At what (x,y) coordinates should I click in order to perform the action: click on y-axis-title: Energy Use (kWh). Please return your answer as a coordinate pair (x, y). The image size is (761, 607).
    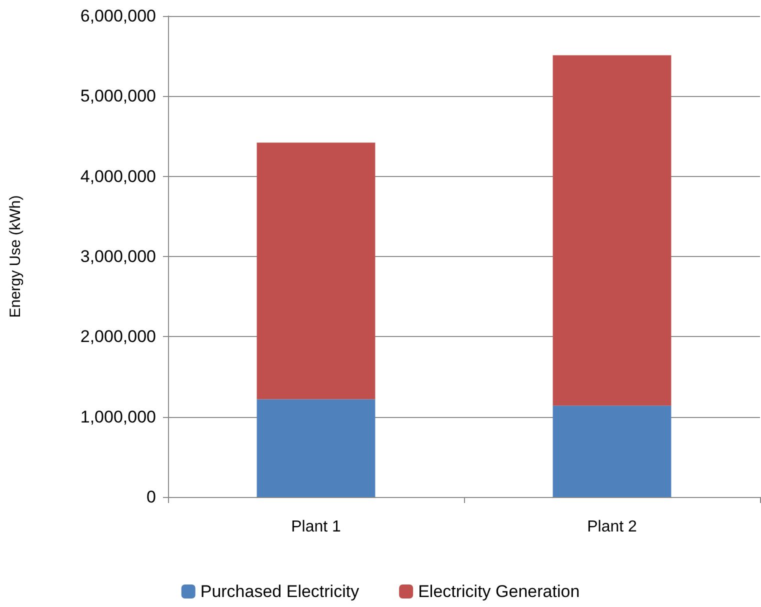
    Looking at the image, I should click on (15, 256).